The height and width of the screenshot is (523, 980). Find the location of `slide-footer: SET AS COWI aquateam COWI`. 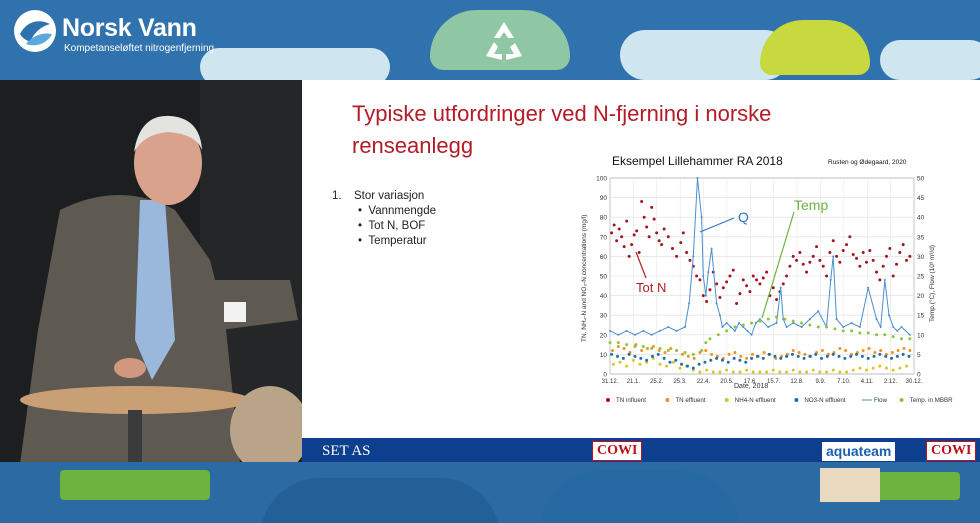

slide-footer: SET AS COWI aquateam COWI is located at coordinates (641, 451).